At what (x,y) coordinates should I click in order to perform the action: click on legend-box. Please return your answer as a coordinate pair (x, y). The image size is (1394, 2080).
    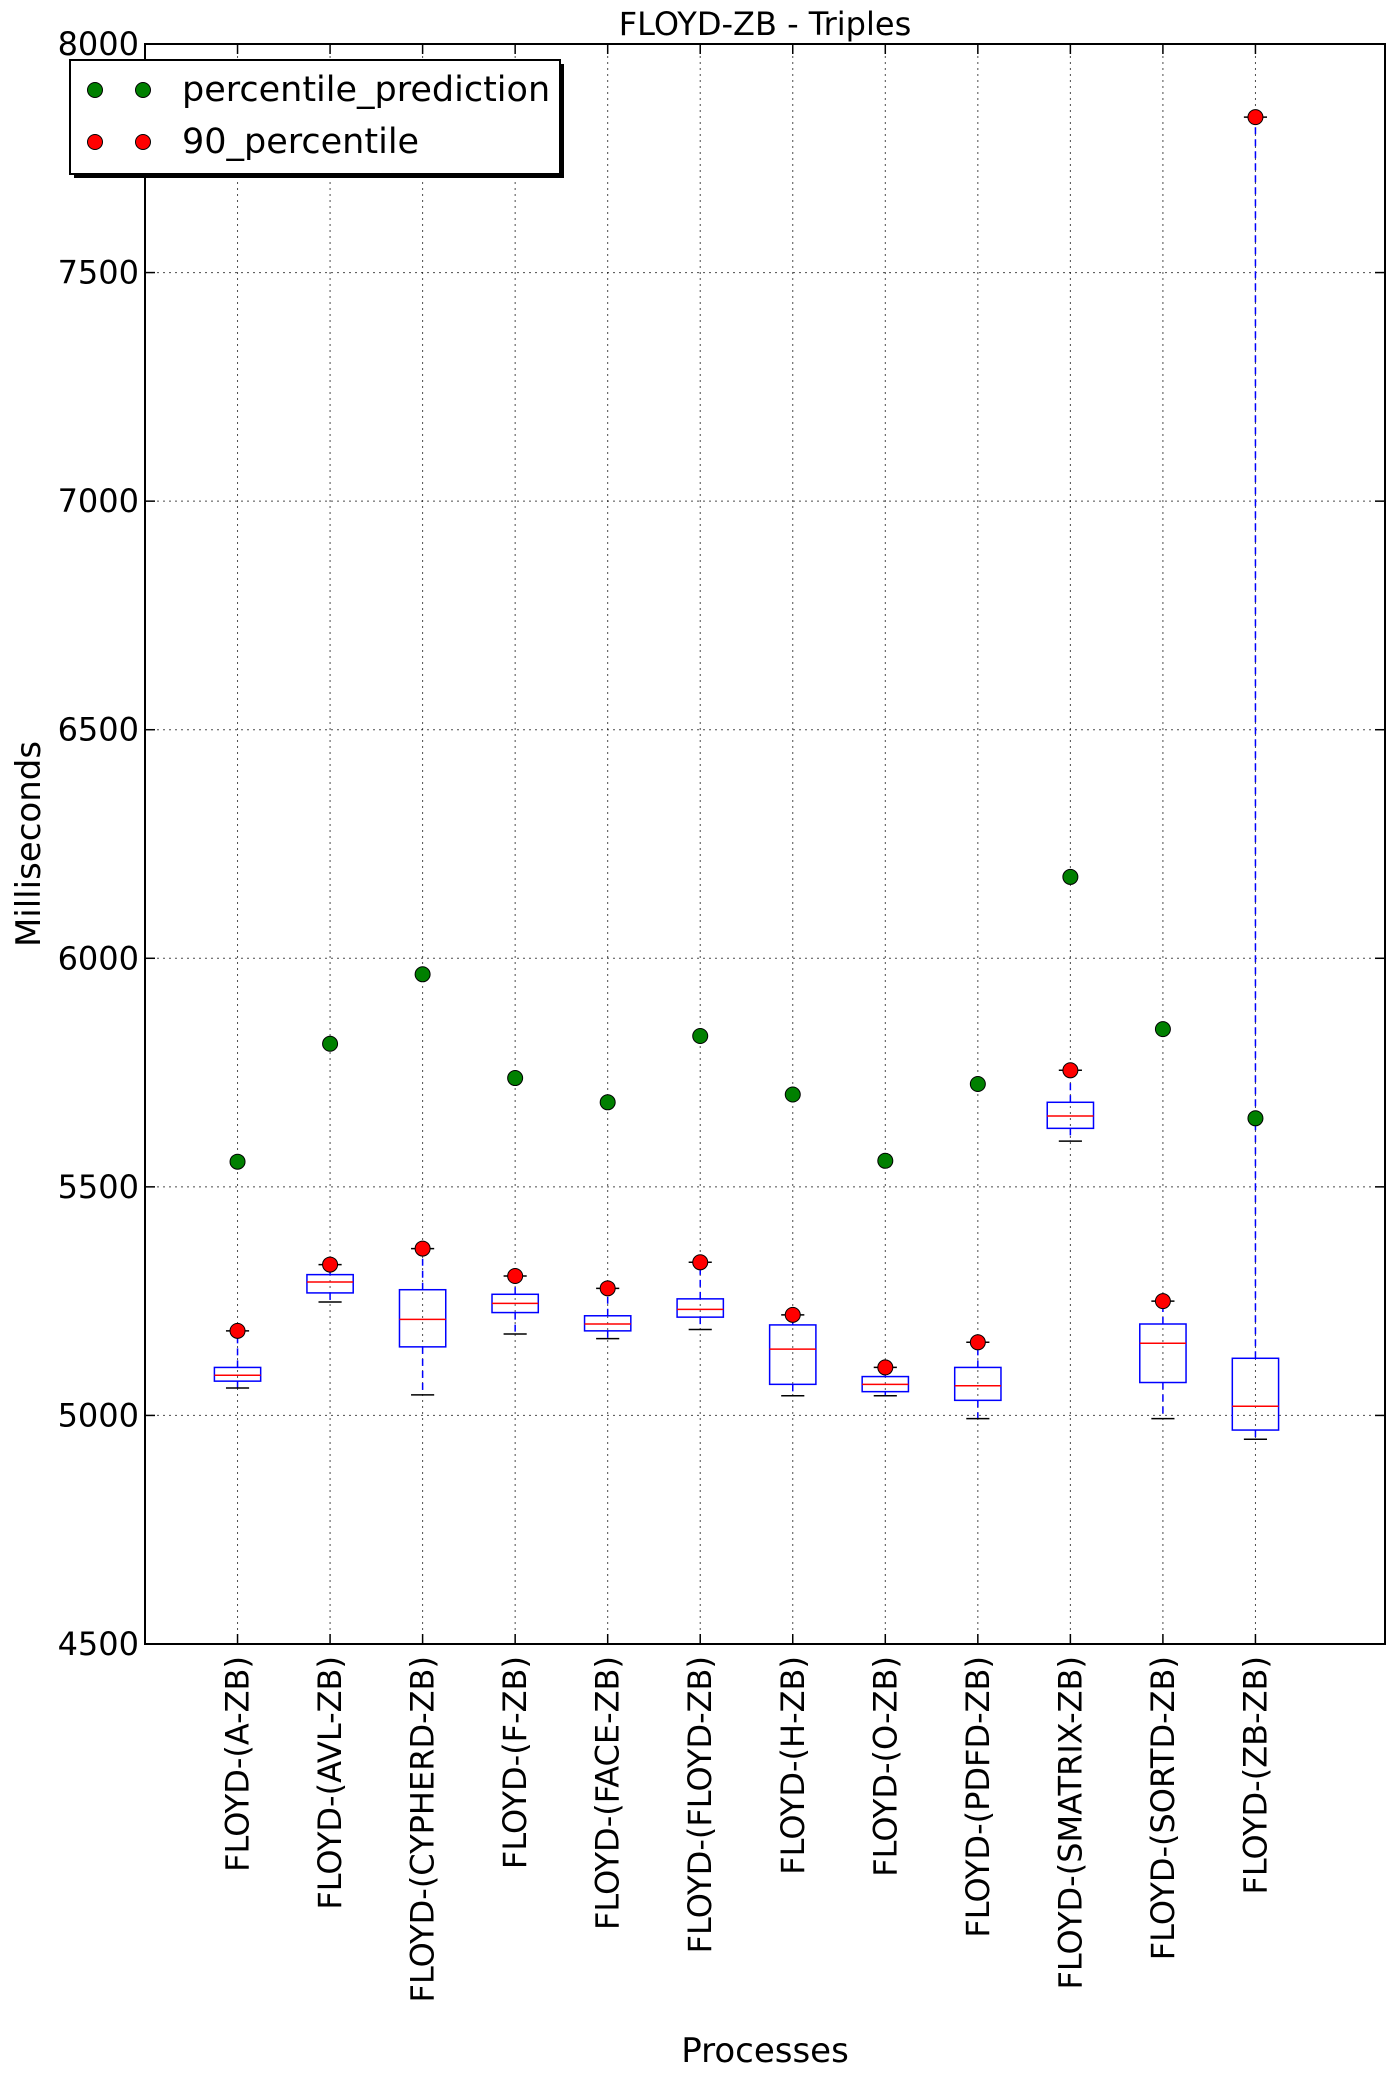
    Looking at the image, I should click on (315, 117).